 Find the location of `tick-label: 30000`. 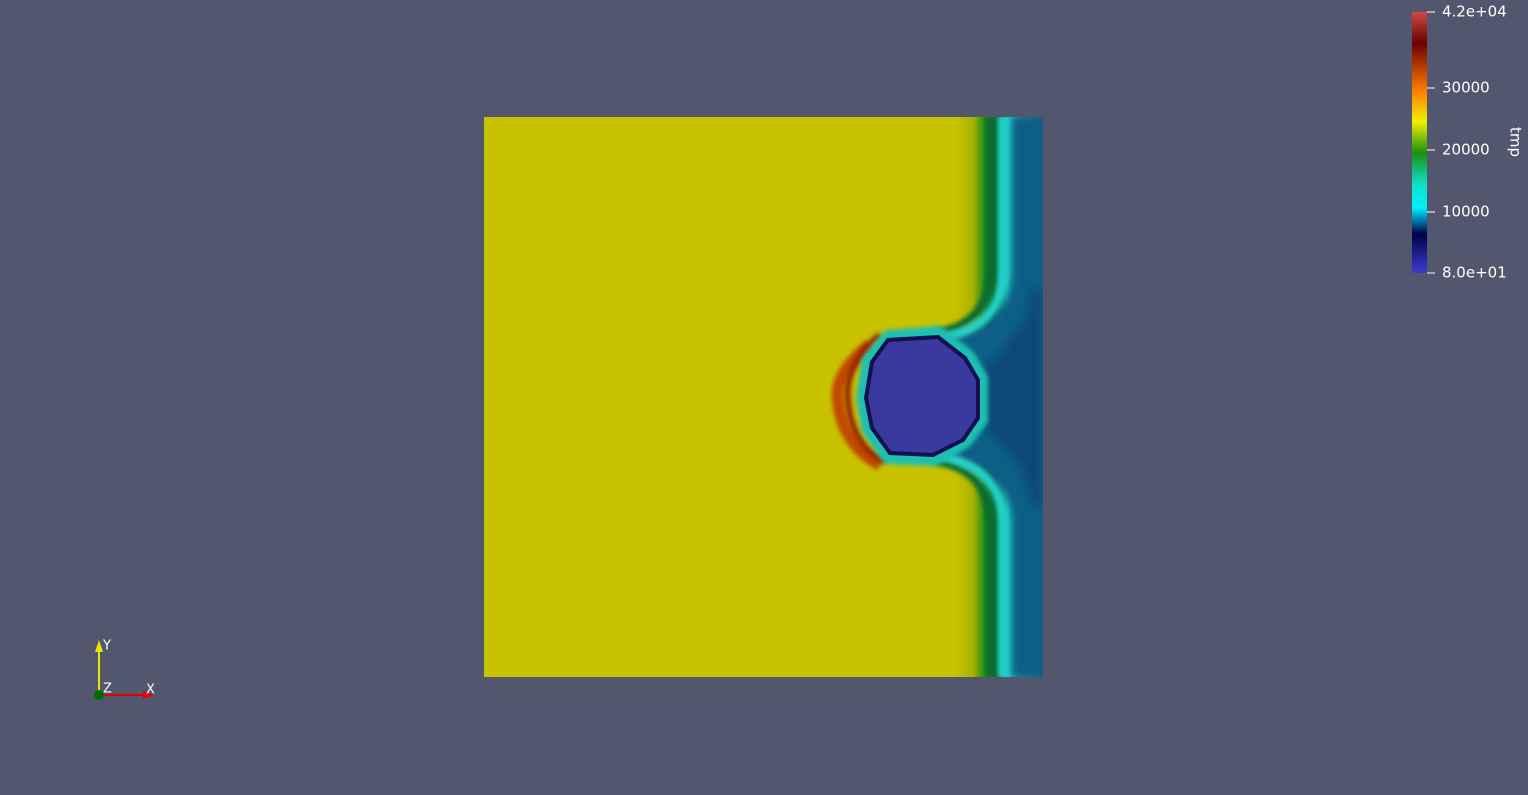

tick-label: 30000 is located at coordinates (1466, 88).